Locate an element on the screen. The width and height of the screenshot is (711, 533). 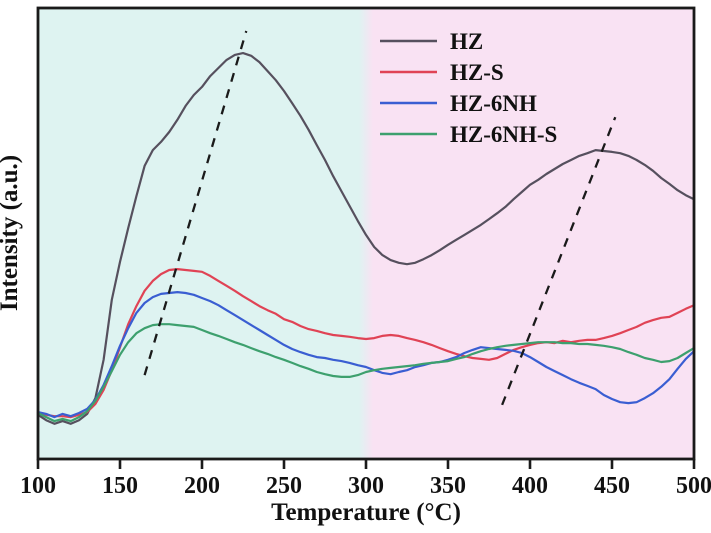
y-axis-title: Intensity (a.u.) is located at coordinates (11, 233).